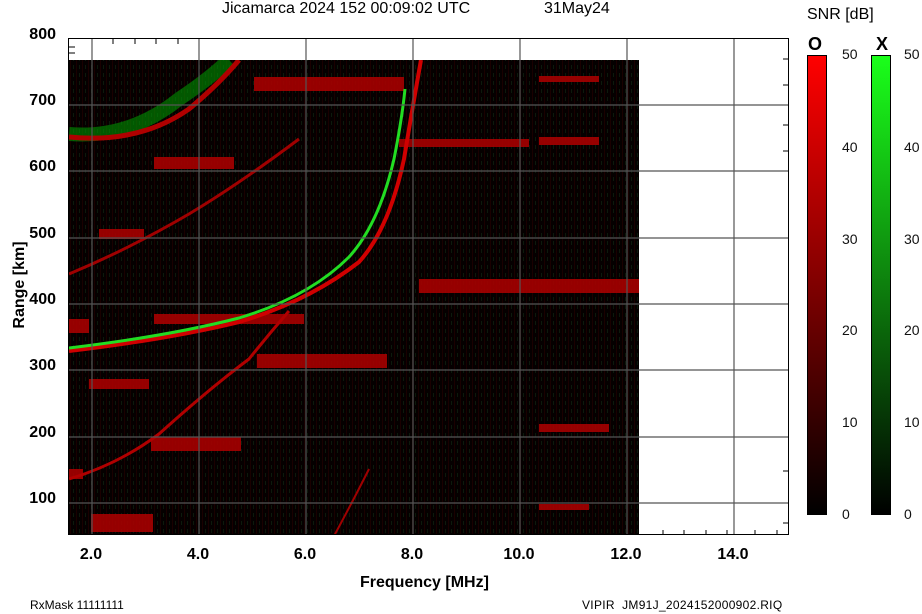  What do you see at coordinates (198, 554) in the screenshot?
I see `x-tick-4: 4.0` at bounding box center [198, 554].